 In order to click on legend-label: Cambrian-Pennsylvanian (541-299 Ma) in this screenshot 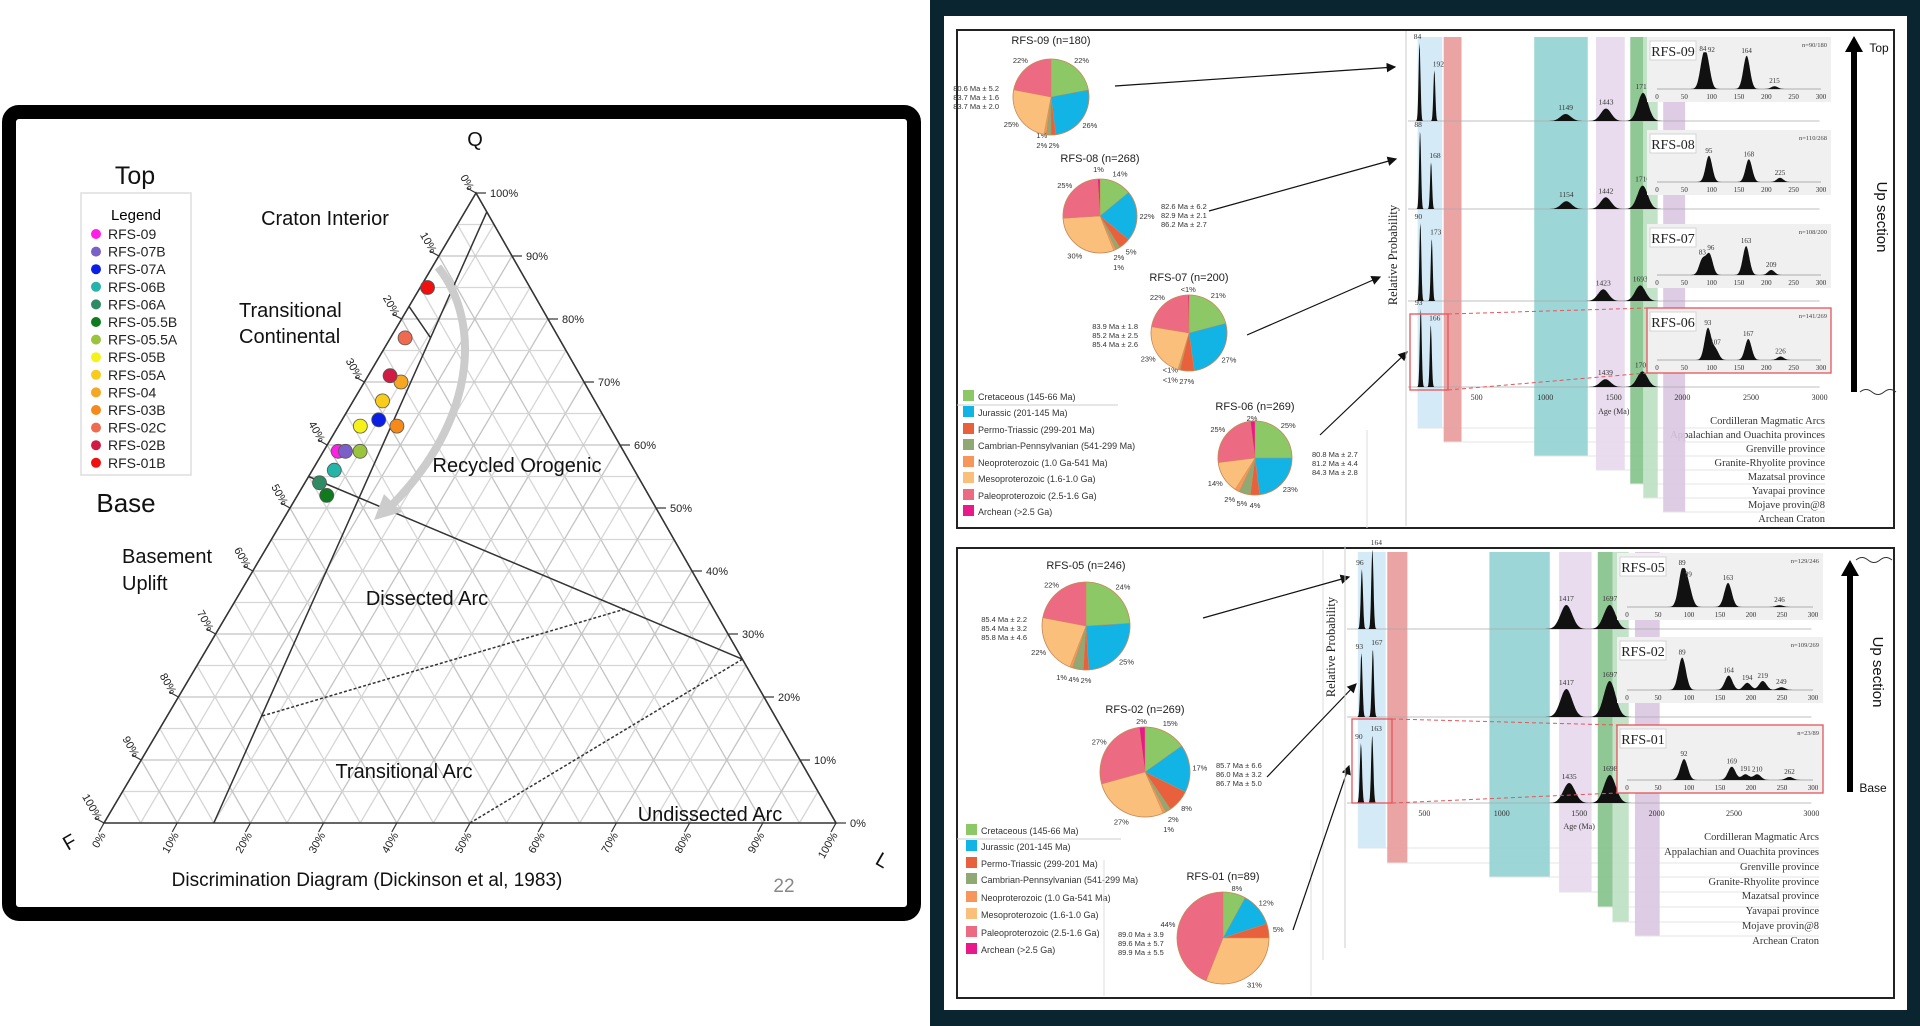, I will do `click(1059, 880)`.